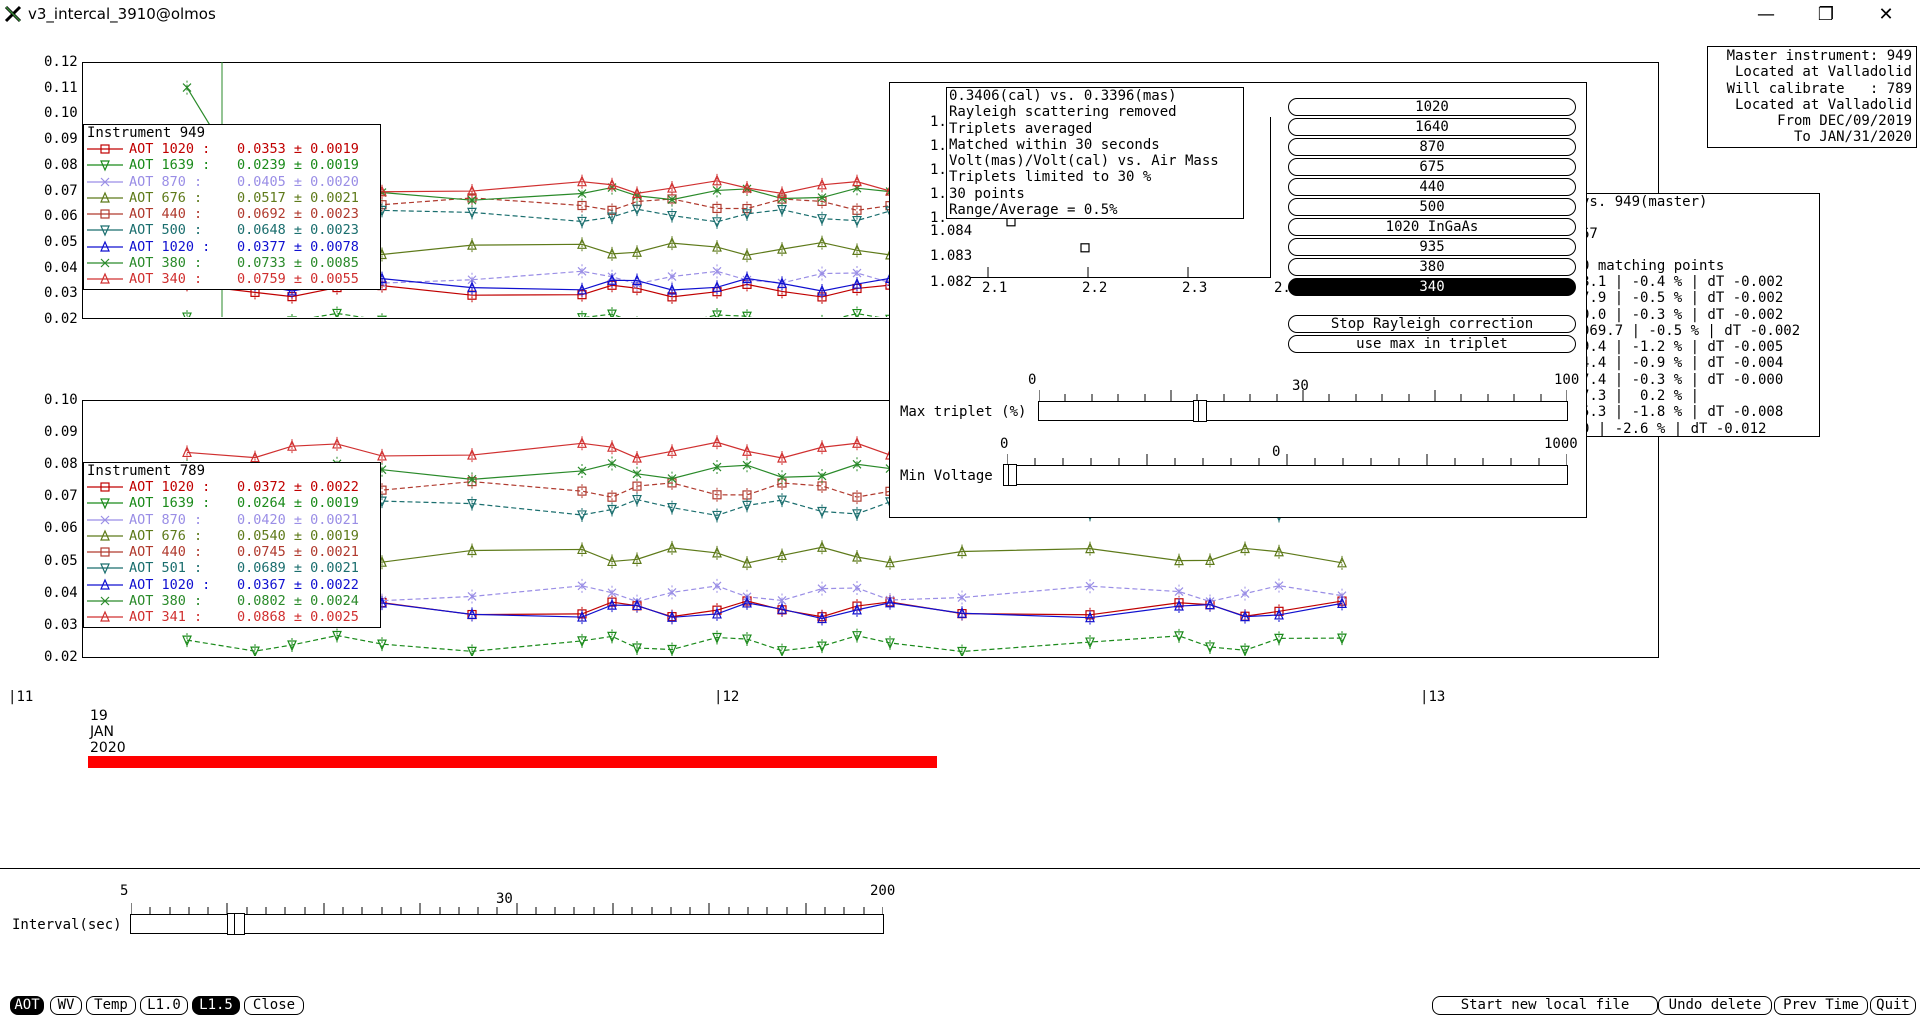 This screenshot has width=1920, height=1030. Describe the element at coordinates (232, 536) in the screenshot. I see `legend-row: AOT 676 : 0.0540 ± 0.0019` at that location.